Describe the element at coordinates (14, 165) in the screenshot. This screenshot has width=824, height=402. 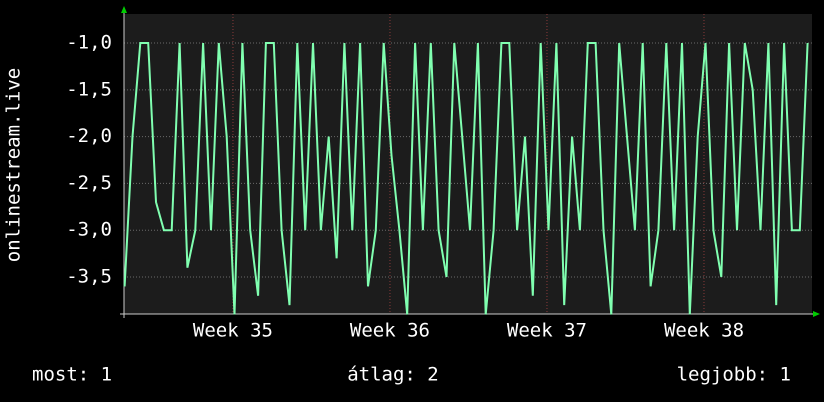
I see `y-axis-title: onlinestream.live` at that location.